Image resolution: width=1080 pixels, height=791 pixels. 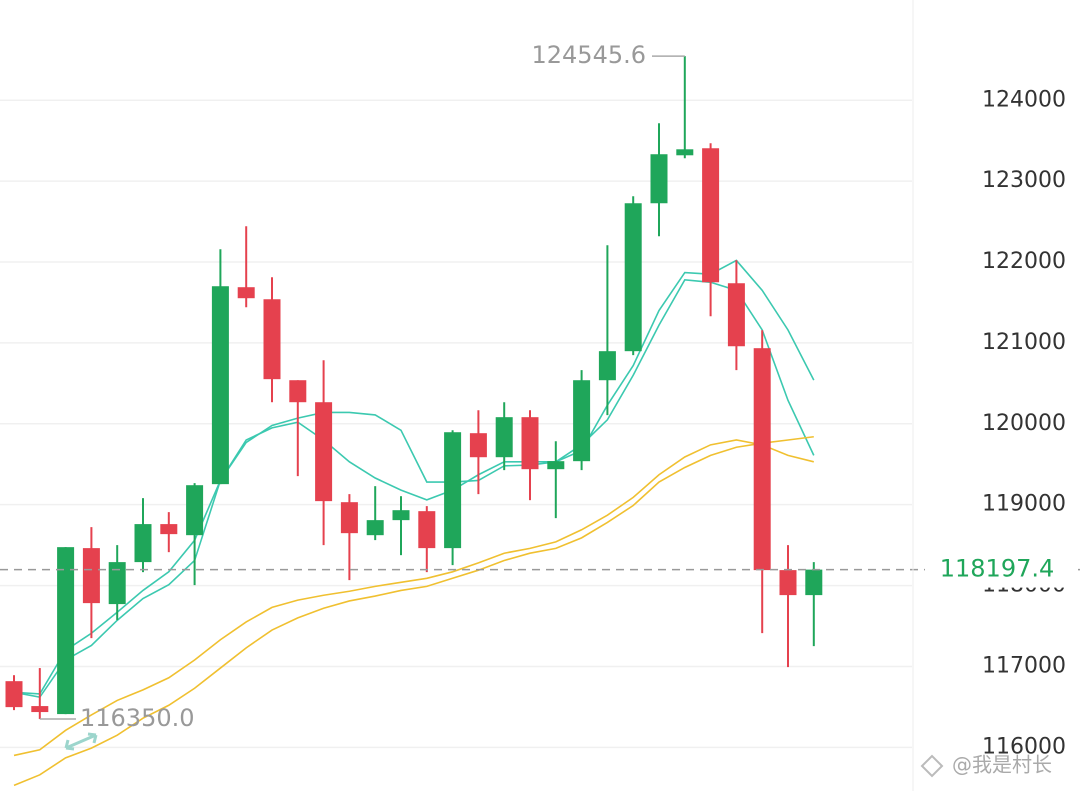 I want to click on y-tick-label: 120000, so click(x=1024, y=423).